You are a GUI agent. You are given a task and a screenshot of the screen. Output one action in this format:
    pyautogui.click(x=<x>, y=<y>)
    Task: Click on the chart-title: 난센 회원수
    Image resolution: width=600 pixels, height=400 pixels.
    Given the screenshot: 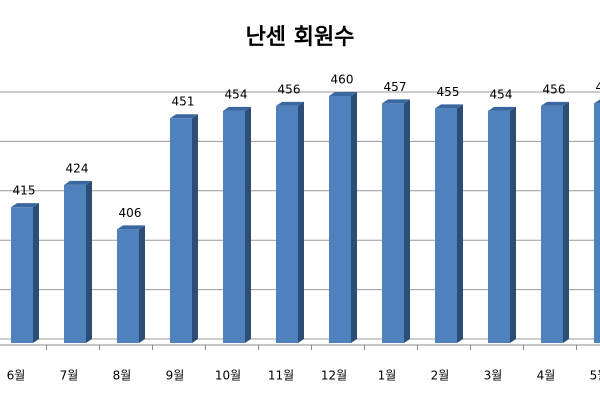 What is the action you would take?
    pyautogui.click(x=300, y=37)
    